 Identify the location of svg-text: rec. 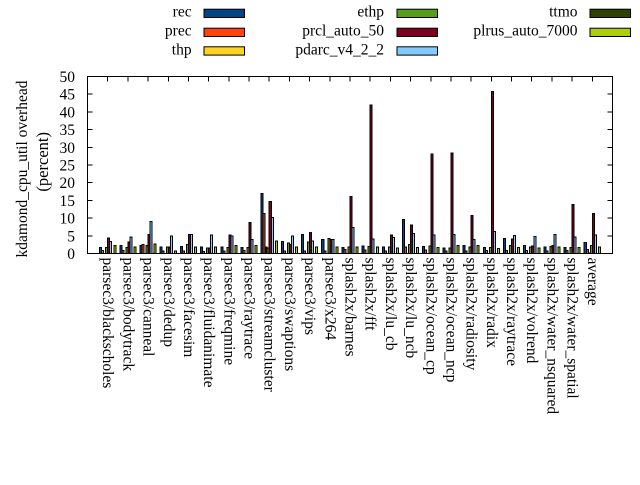
(182, 12).